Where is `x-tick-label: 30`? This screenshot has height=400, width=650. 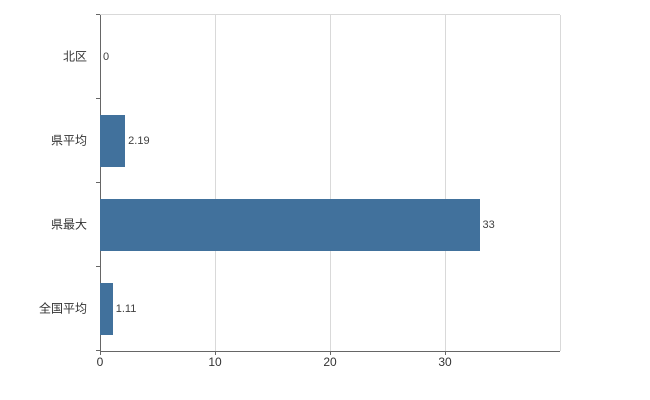
x-tick-label: 30 is located at coordinates (445, 362).